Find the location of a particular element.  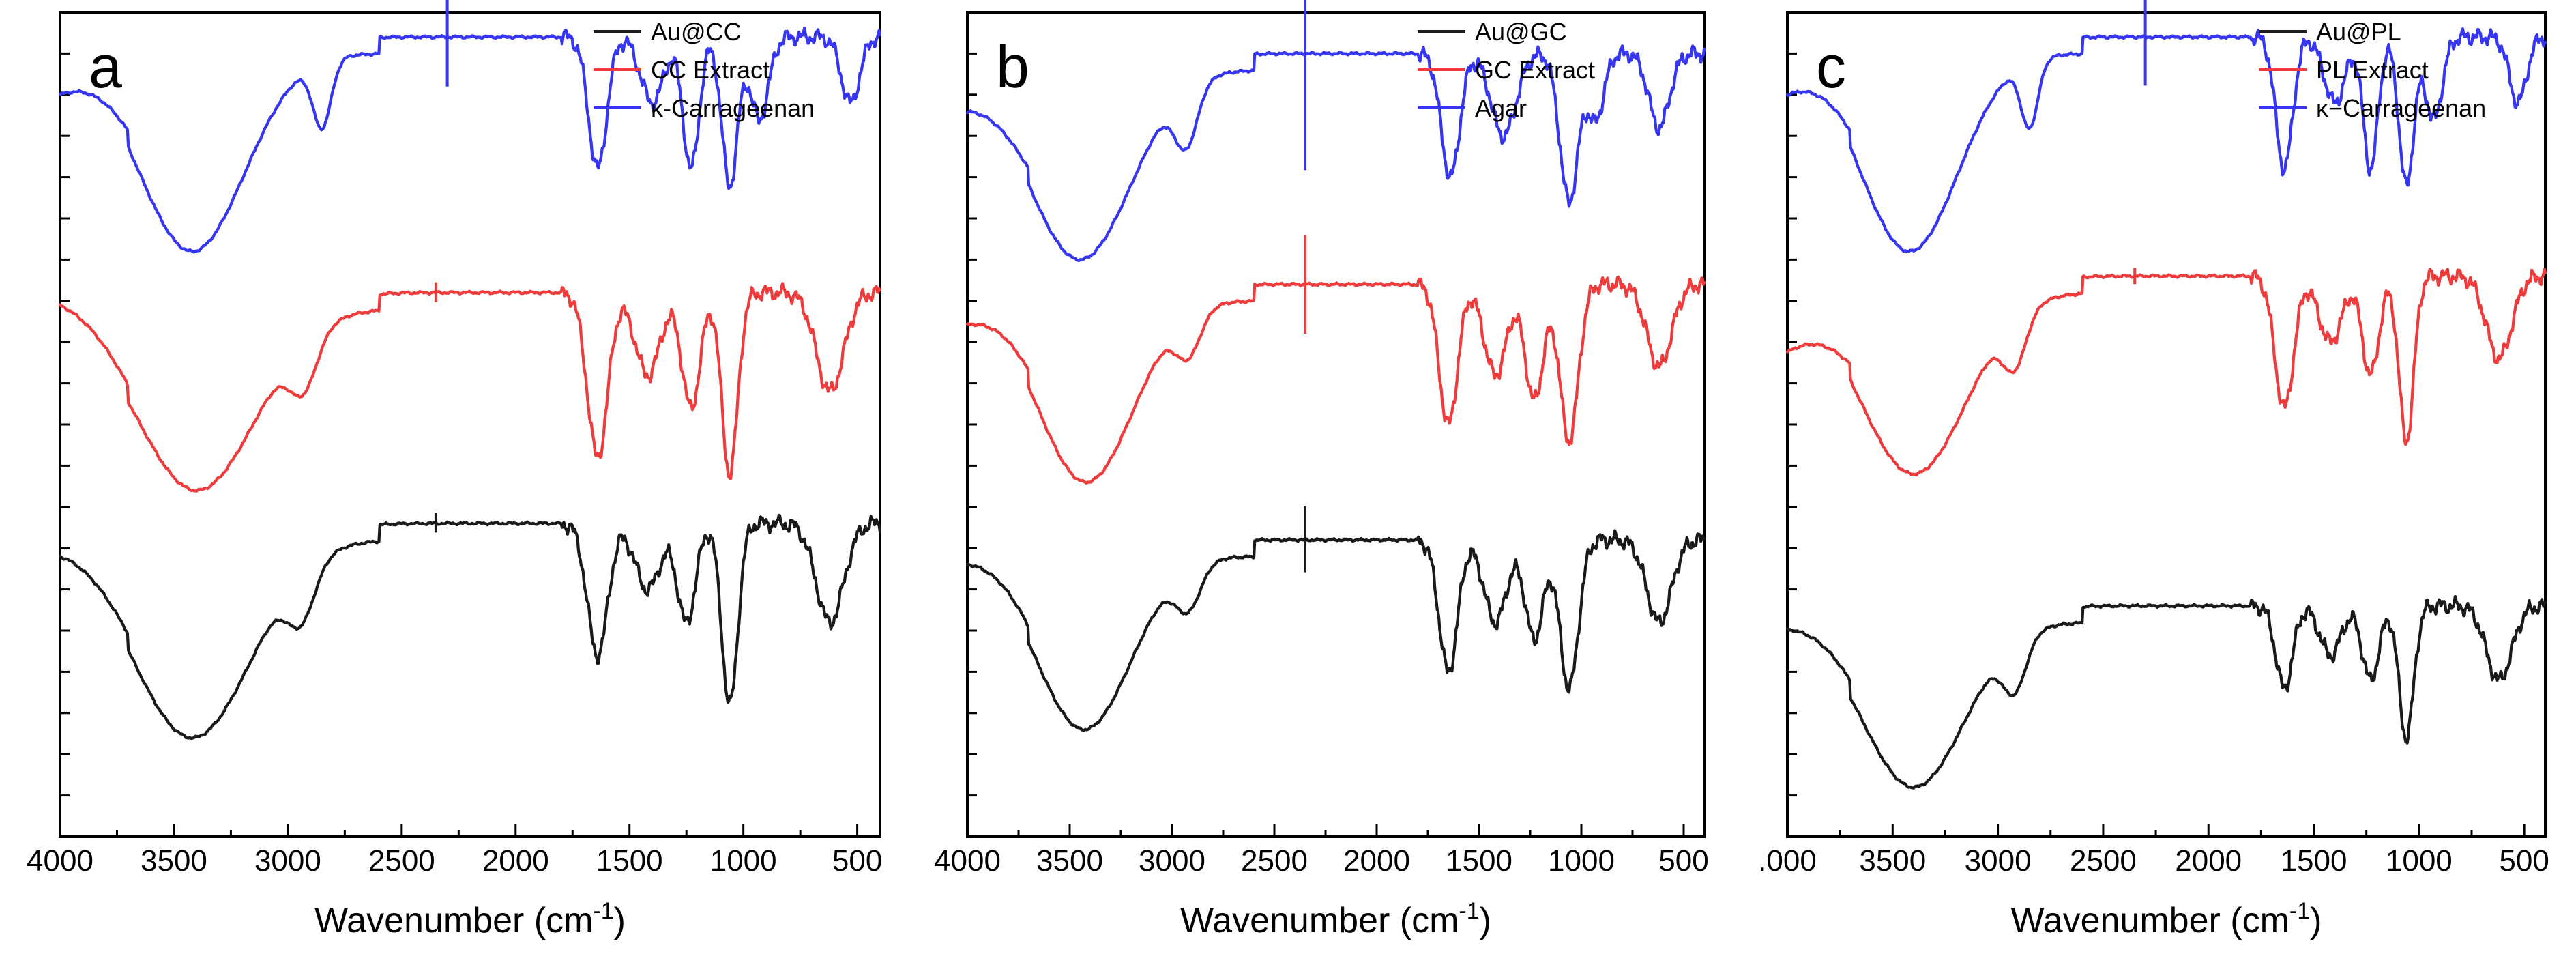

series-line-au-pl is located at coordinates (2166, 693).